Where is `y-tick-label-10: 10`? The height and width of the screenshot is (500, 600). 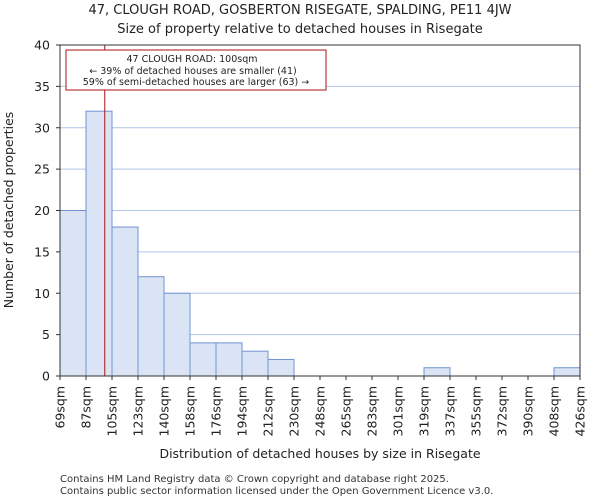
y-tick-label-10: 10 is located at coordinates (42, 293).